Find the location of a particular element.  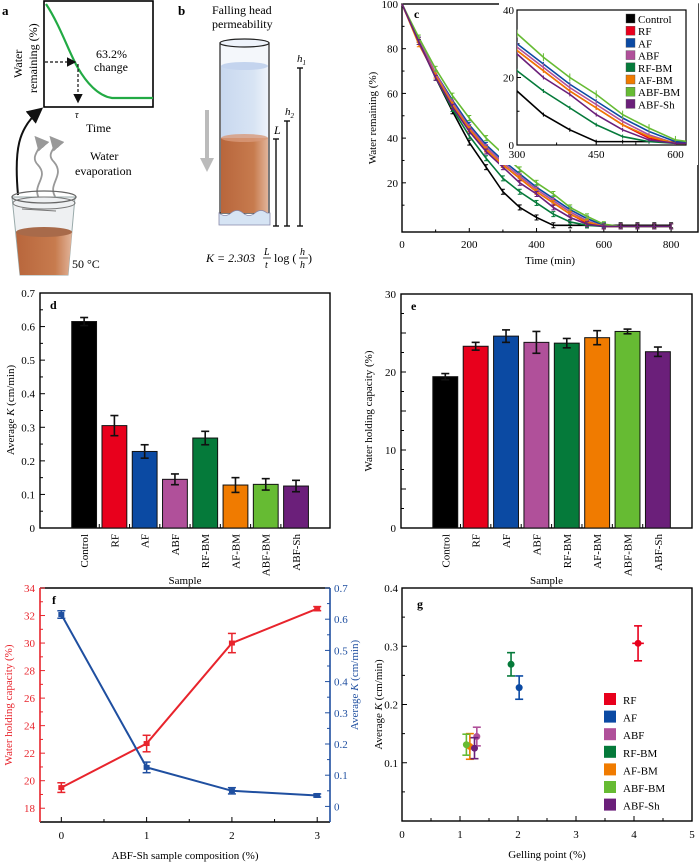

panel-a-label: a is located at coordinates (5, 10).